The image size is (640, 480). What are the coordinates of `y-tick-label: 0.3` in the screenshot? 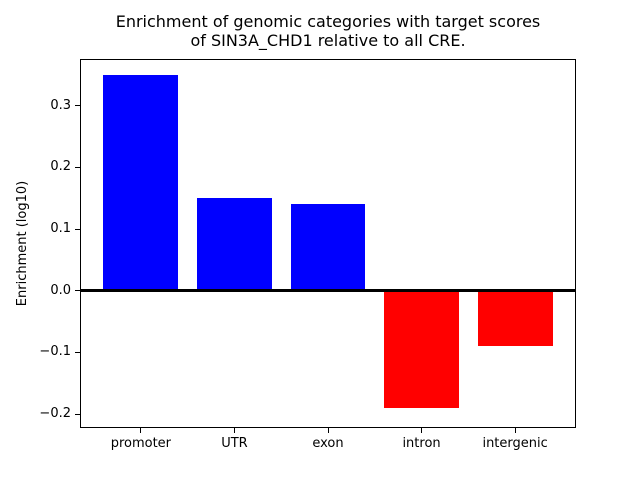 It's located at (60, 105).